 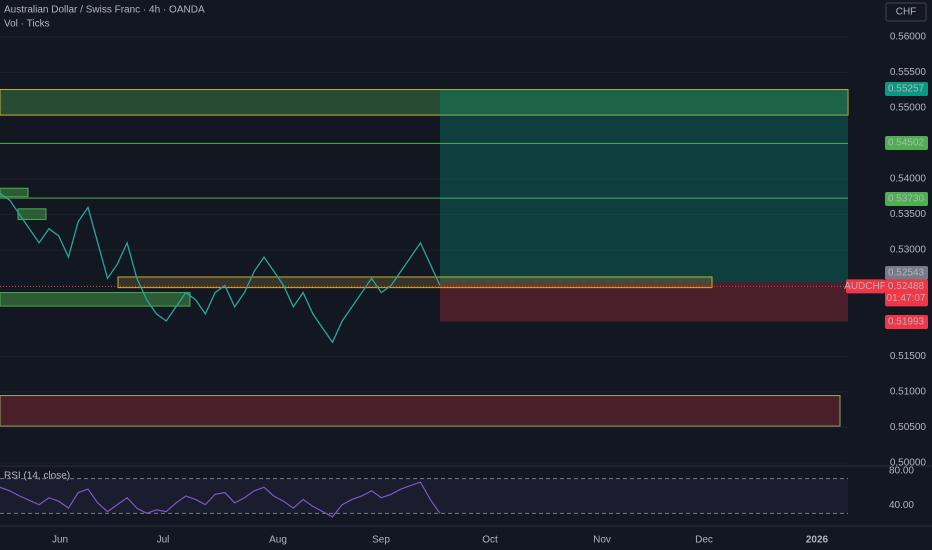 What do you see at coordinates (27, 24) in the screenshot?
I see `volume-label: Vol · Ticks` at bounding box center [27, 24].